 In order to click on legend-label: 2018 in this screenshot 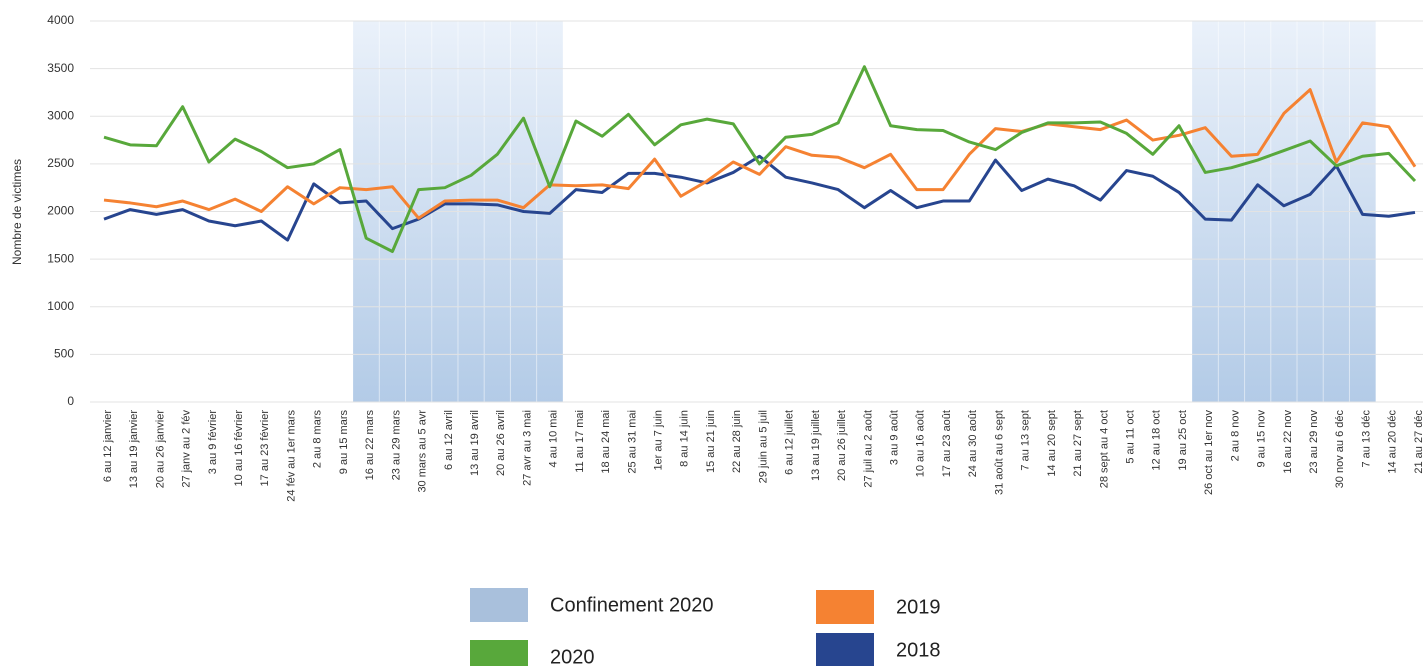, I will do `click(918, 650)`.